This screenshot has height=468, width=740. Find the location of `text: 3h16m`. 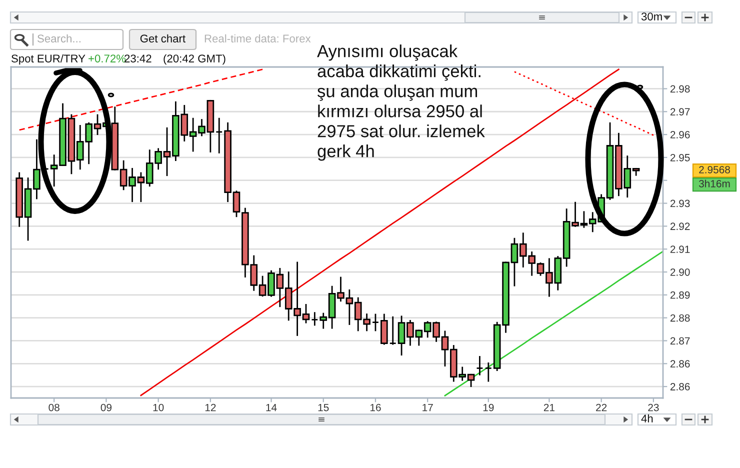

text: 3h16m is located at coordinates (714, 184).